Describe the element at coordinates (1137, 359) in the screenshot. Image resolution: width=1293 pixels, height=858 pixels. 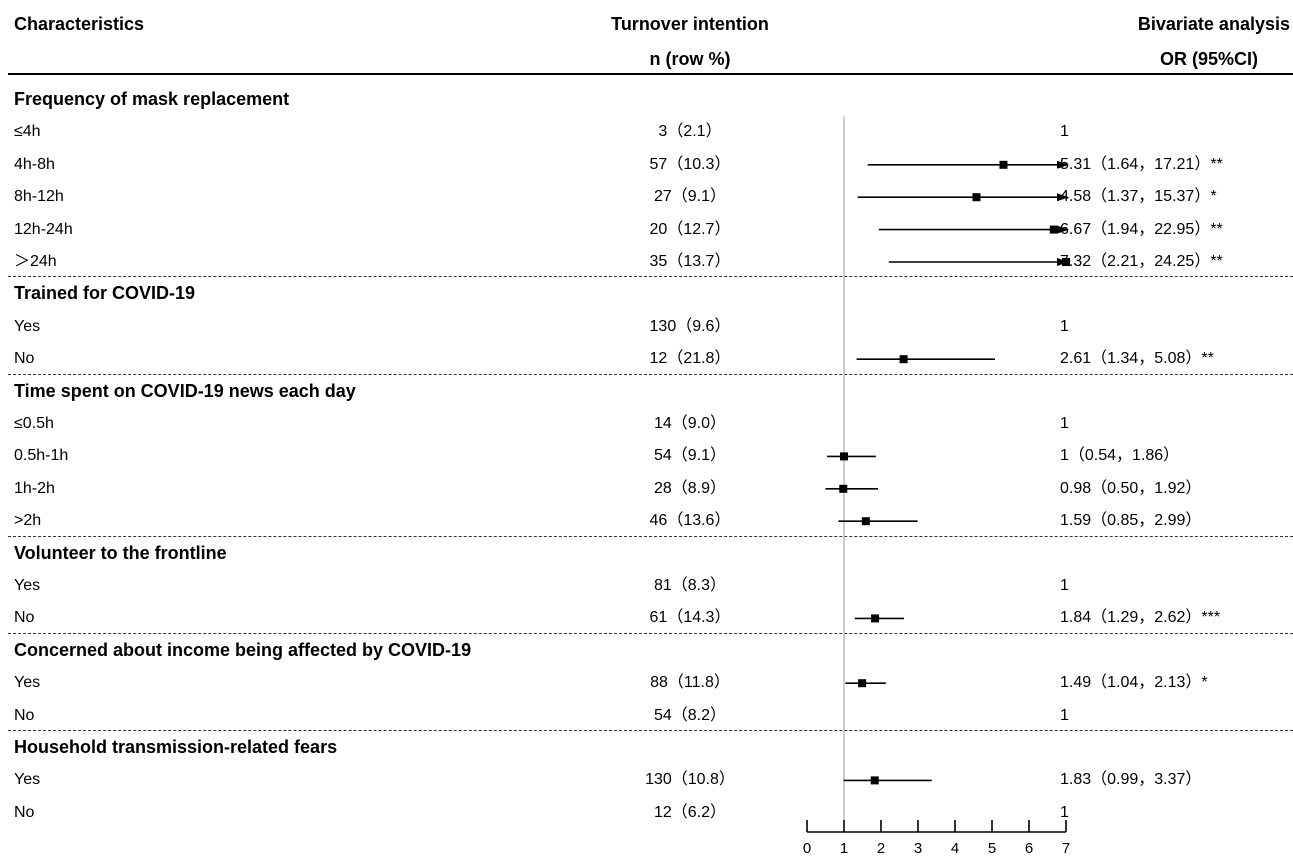
I see `row-or-ci: 2.61（1.34，5.08）**` at that location.